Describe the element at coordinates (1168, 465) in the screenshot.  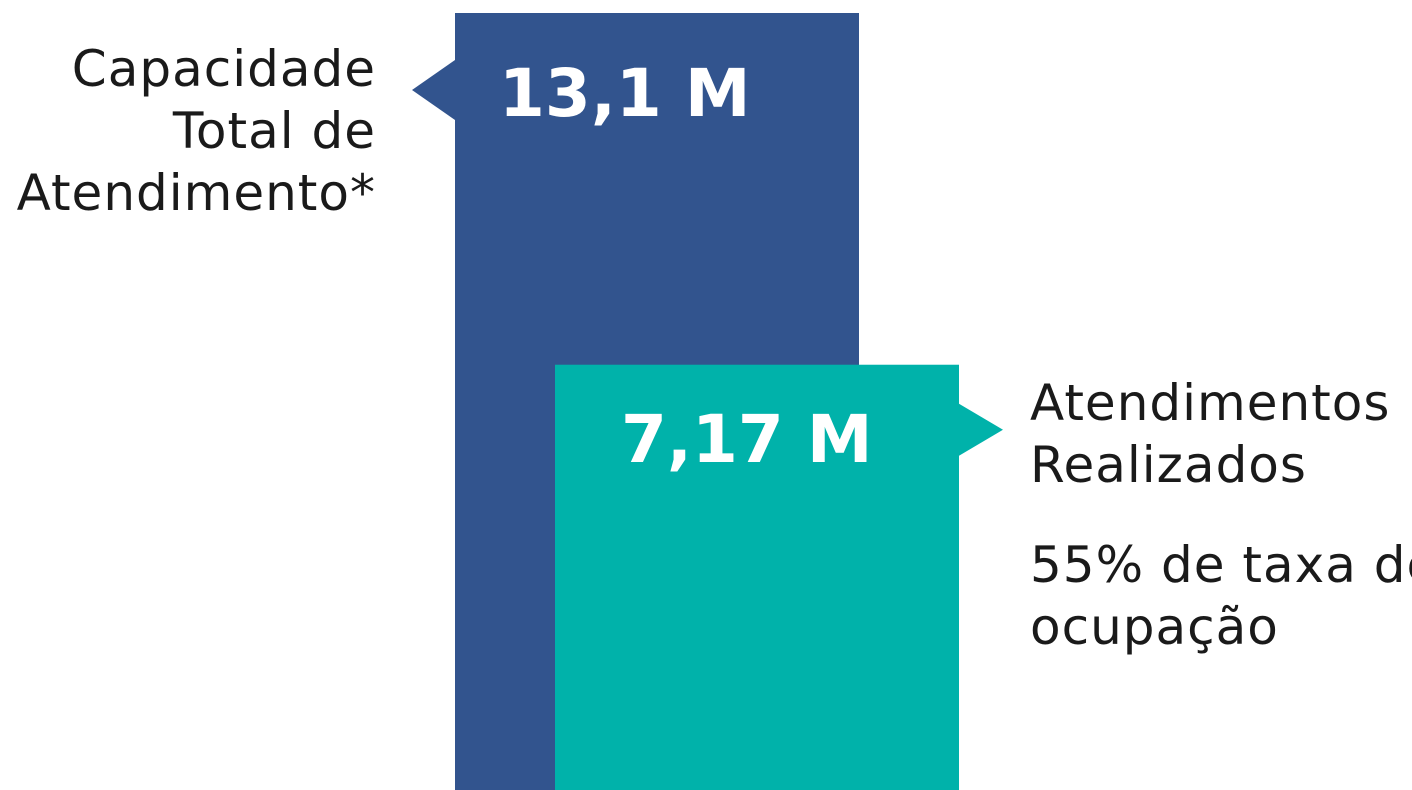
I see `performed-label-line: Realizados` at that location.